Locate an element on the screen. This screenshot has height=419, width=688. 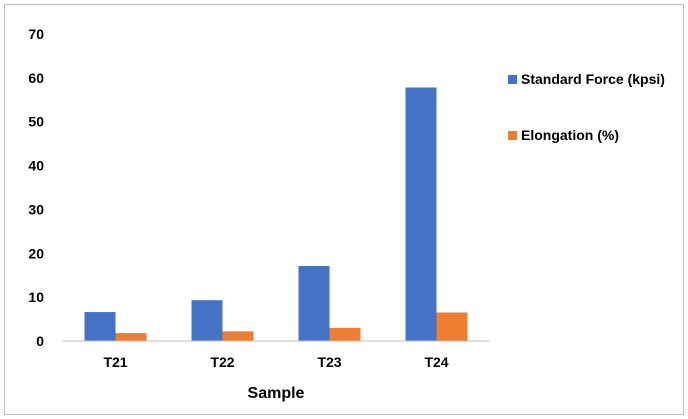
bar-standard-force-t21 is located at coordinates (100, 326).